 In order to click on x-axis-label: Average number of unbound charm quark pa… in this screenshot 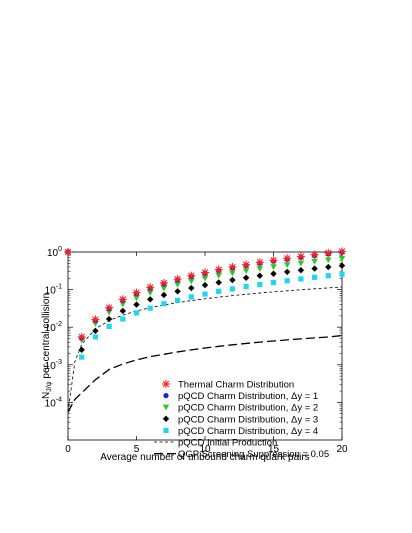, I will do `click(204, 457)`.